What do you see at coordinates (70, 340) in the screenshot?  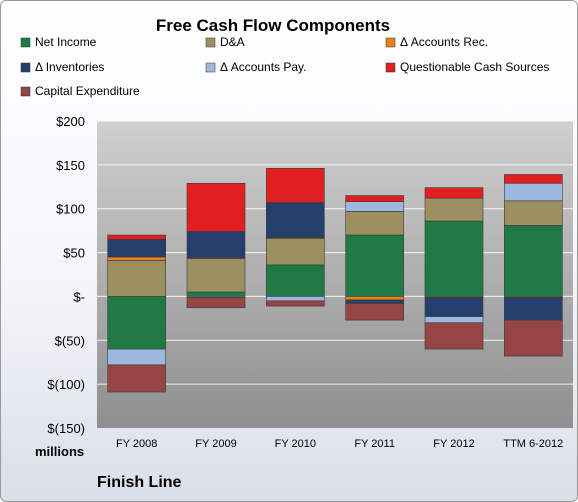 I see `y-tick-label: $(50)` at bounding box center [70, 340].